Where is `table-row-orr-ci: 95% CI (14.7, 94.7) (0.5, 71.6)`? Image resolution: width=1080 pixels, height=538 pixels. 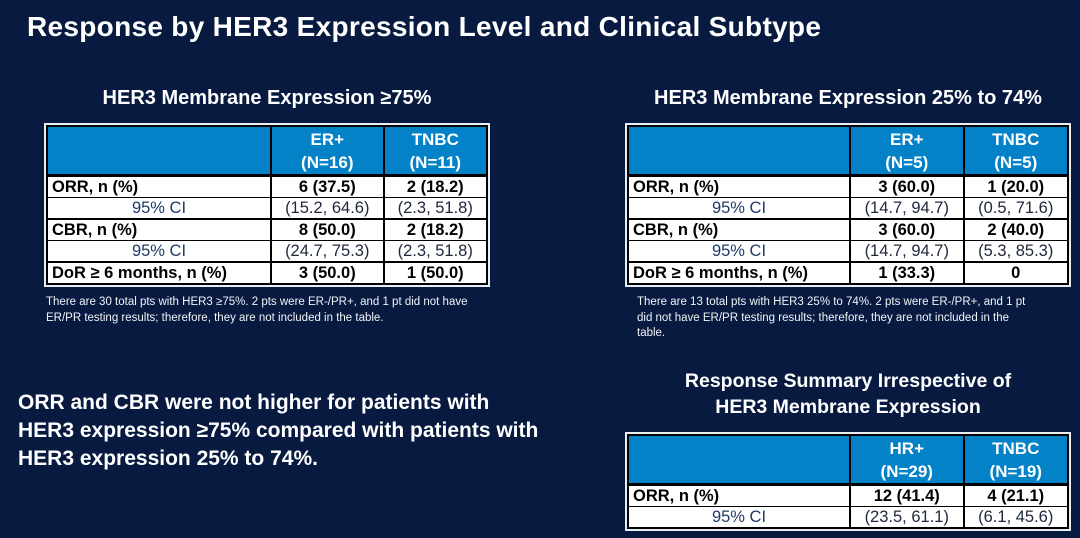 table-row-orr-ci: 95% CI (14.7, 94.7) (0.5, 71.6) is located at coordinates (848, 208).